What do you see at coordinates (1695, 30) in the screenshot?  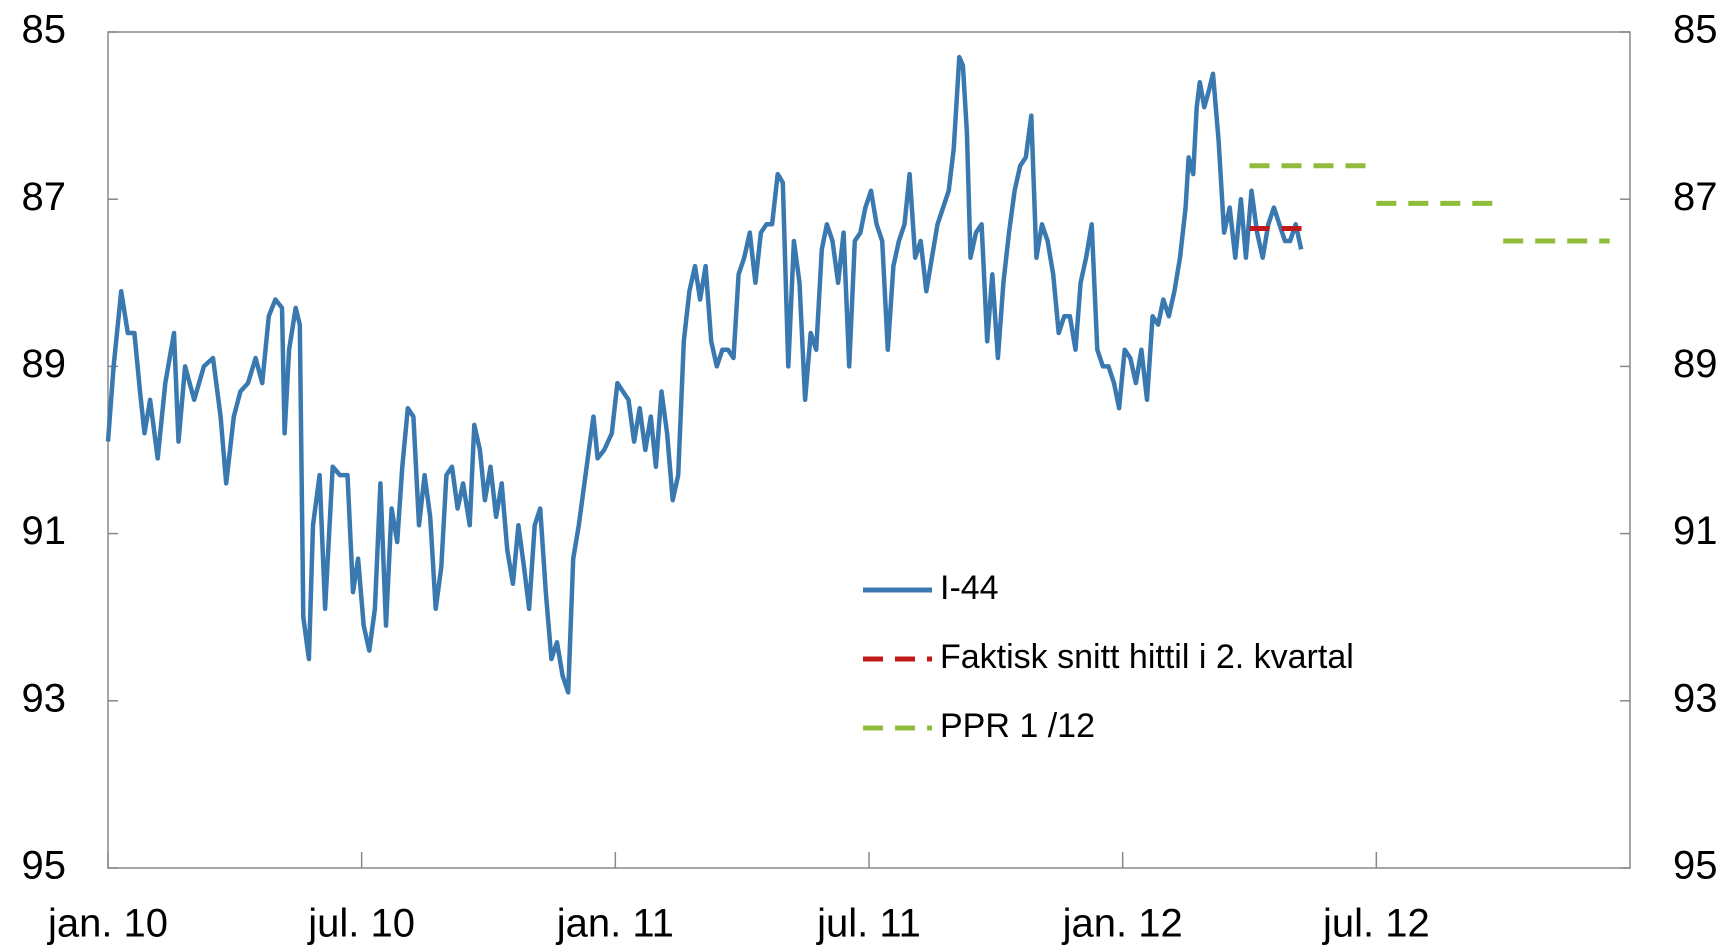 I see `y2-tick-label: 85` at bounding box center [1695, 30].